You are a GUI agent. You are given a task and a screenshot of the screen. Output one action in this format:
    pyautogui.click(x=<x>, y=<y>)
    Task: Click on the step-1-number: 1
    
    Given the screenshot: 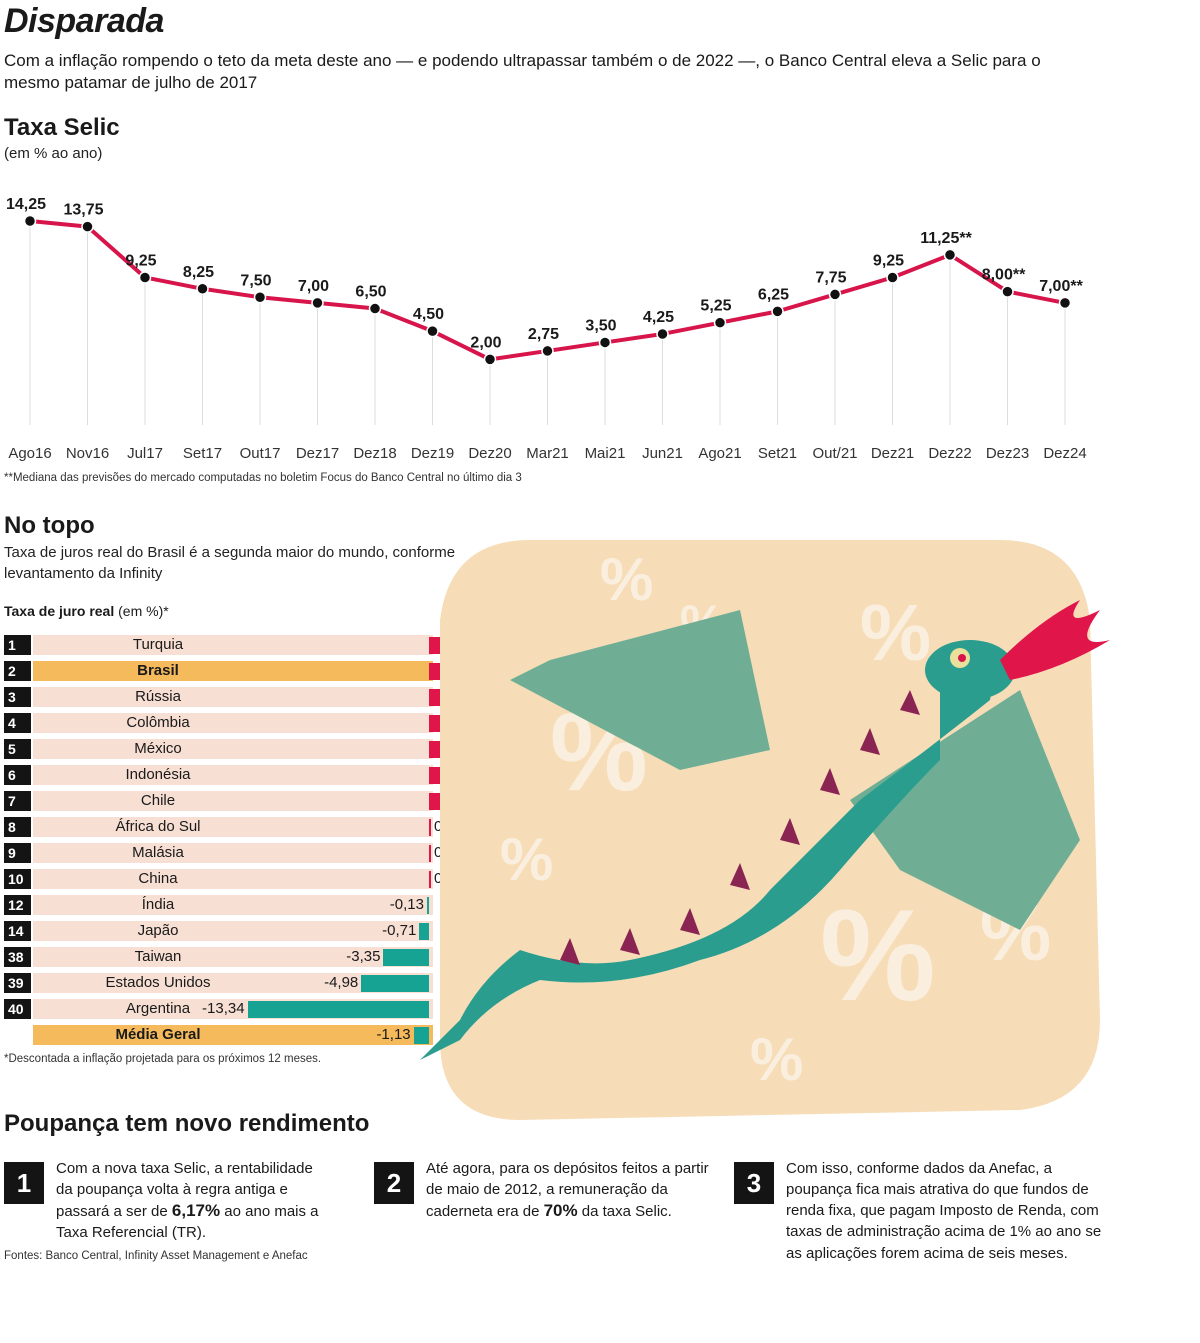 What is the action you would take?
    pyautogui.click(x=24, y=1183)
    